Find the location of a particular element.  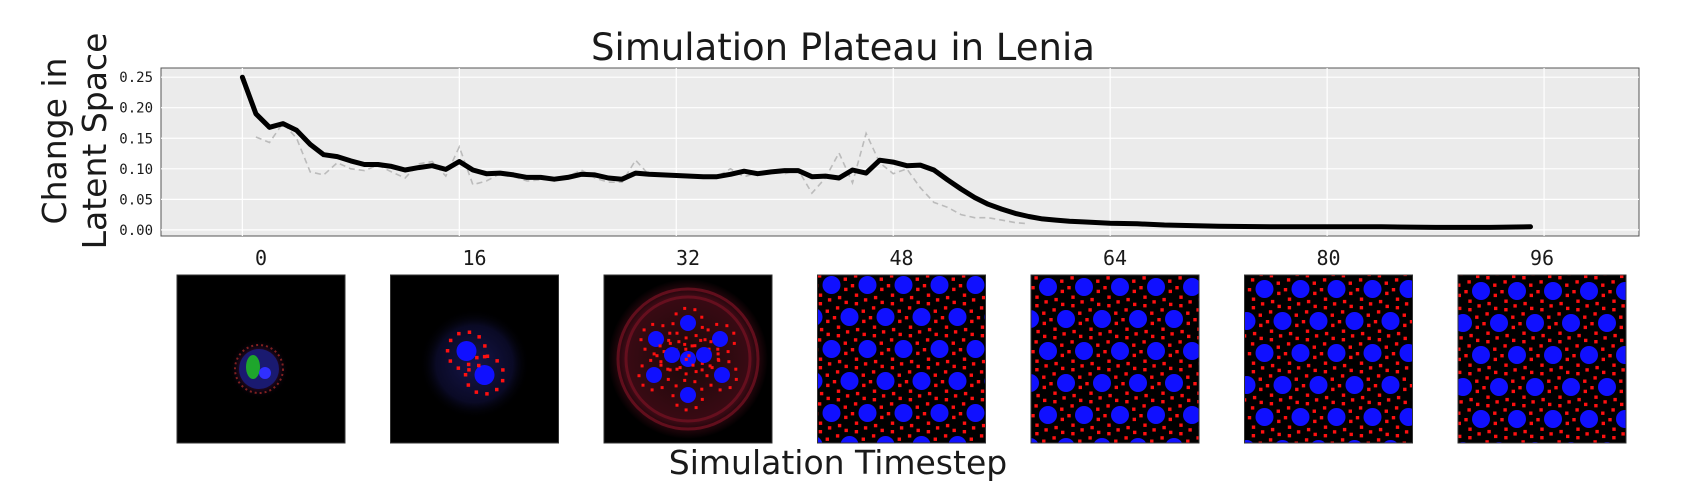

frame-label: 32 is located at coordinates (688, 258).